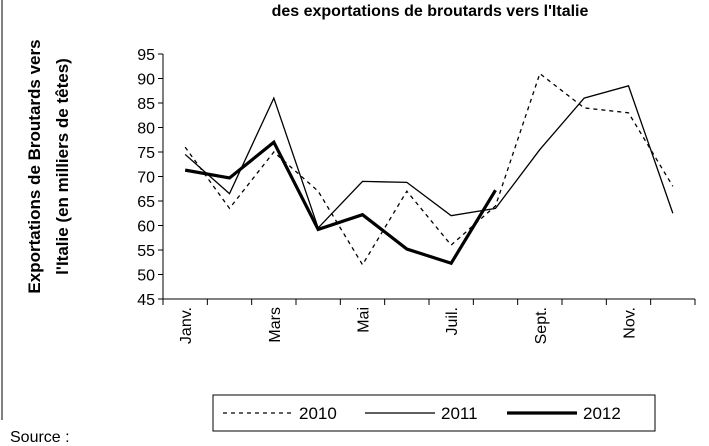 This screenshot has height=446, width=709. What do you see at coordinates (364, 320) in the screenshot?
I see `x-tick-label: Mai` at bounding box center [364, 320].